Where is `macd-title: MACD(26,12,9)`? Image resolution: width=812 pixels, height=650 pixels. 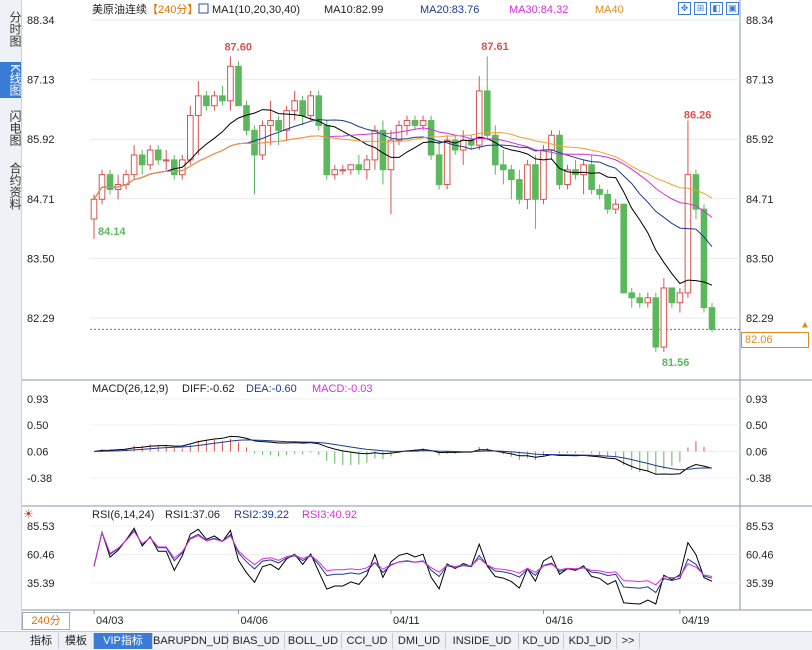 macd-title: MACD(26,12,9) is located at coordinates (130, 389).